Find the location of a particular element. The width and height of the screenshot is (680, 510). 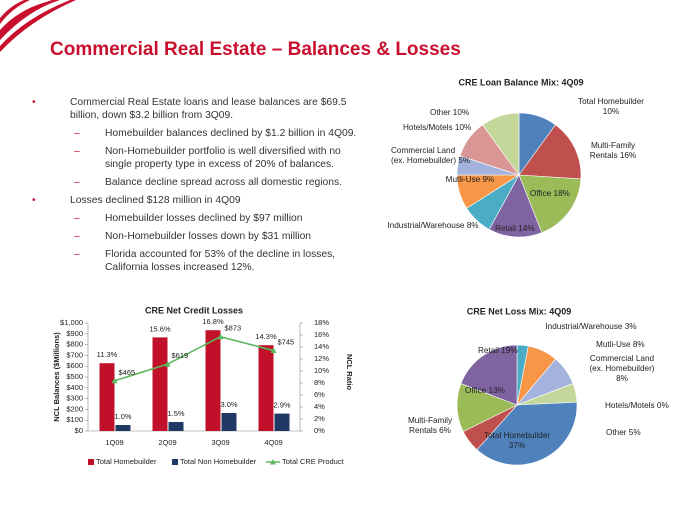

slice-label: Hotels/Motels 10% is located at coordinates (443, 128).